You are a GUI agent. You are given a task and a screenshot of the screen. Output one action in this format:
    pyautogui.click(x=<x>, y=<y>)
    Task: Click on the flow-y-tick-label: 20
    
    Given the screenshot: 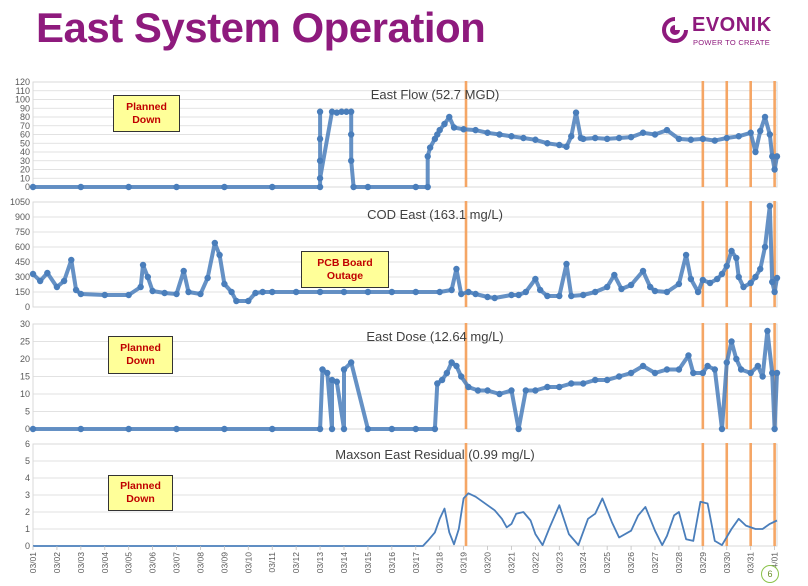 What is the action you would take?
    pyautogui.click(x=25, y=170)
    